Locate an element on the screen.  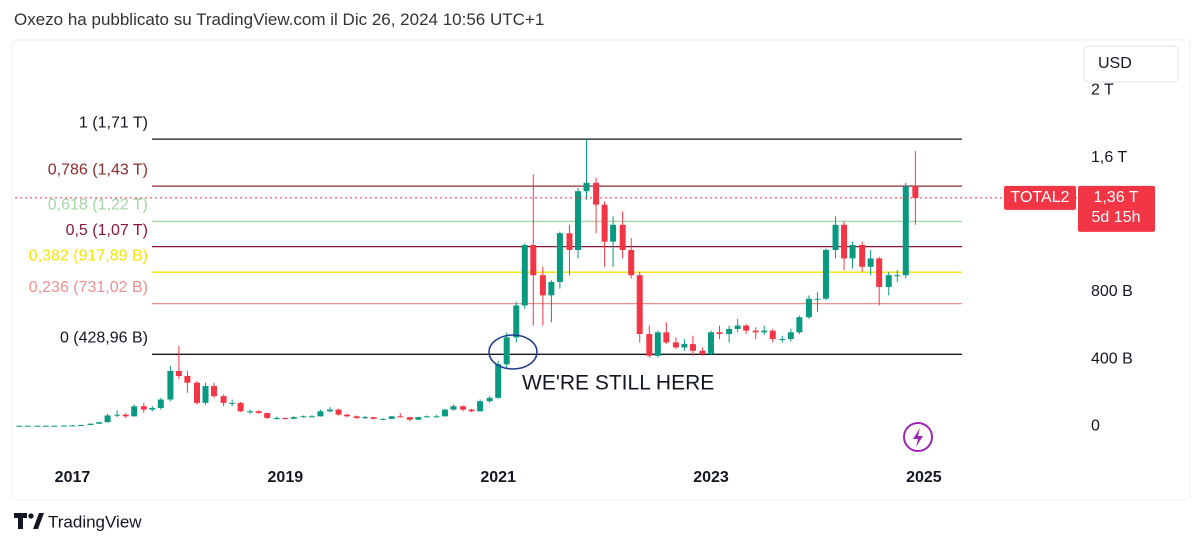
y-tick-label: 1,6 T is located at coordinates (1109, 157).